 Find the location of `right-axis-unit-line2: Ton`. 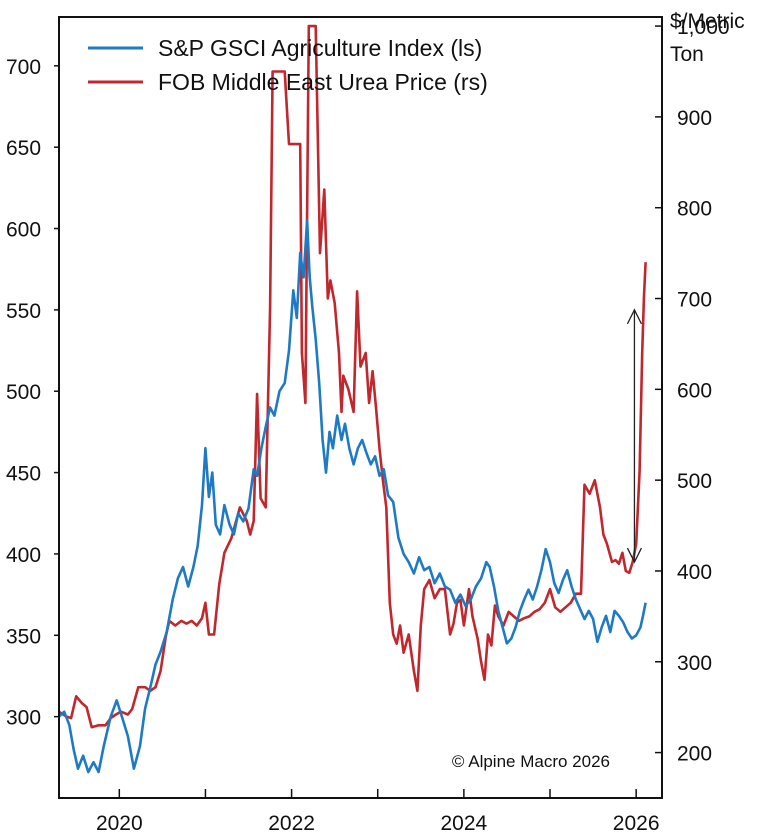

right-axis-unit-line2: Ton is located at coordinates (687, 54).